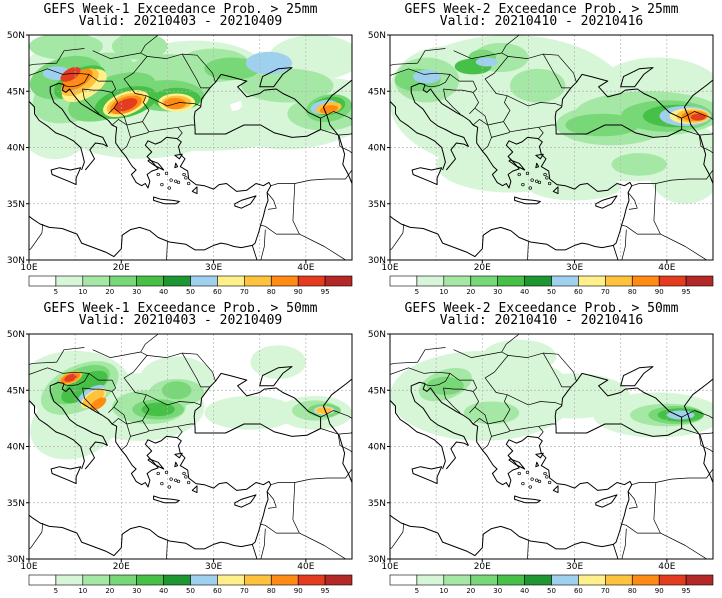 The height and width of the screenshot is (598, 722). Describe the element at coordinates (541, 320) in the screenshot. I see `panel-valid-dates: Valid: 20210410 - 20210416` at that location.